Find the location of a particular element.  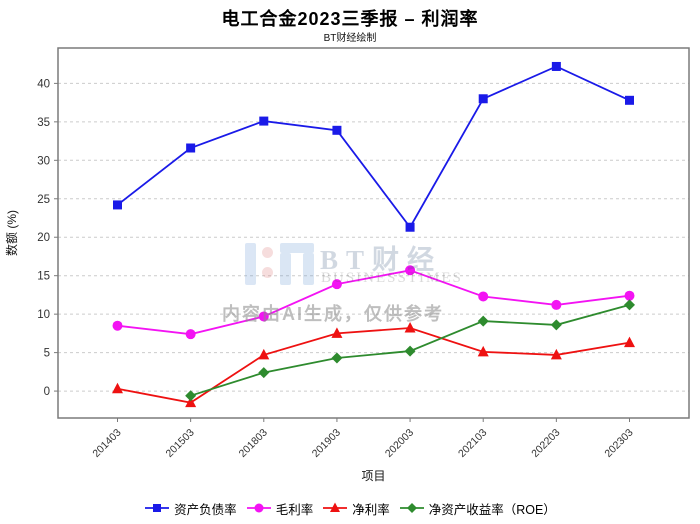

x-tick-label: 202203 is located at coordinates (545, 443).